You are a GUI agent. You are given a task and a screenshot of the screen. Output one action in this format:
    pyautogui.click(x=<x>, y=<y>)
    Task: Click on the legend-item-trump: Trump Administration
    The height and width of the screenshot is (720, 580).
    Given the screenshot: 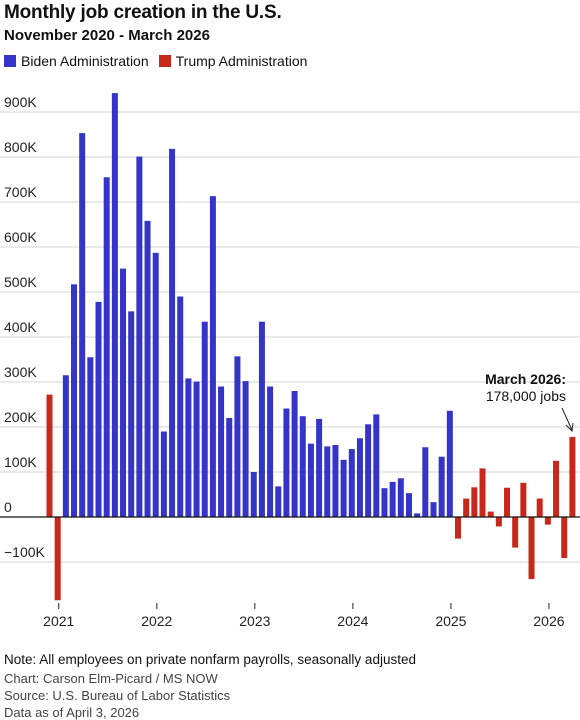 What is the action you would take?
    pyautogui.click(x=233, y=61)
    